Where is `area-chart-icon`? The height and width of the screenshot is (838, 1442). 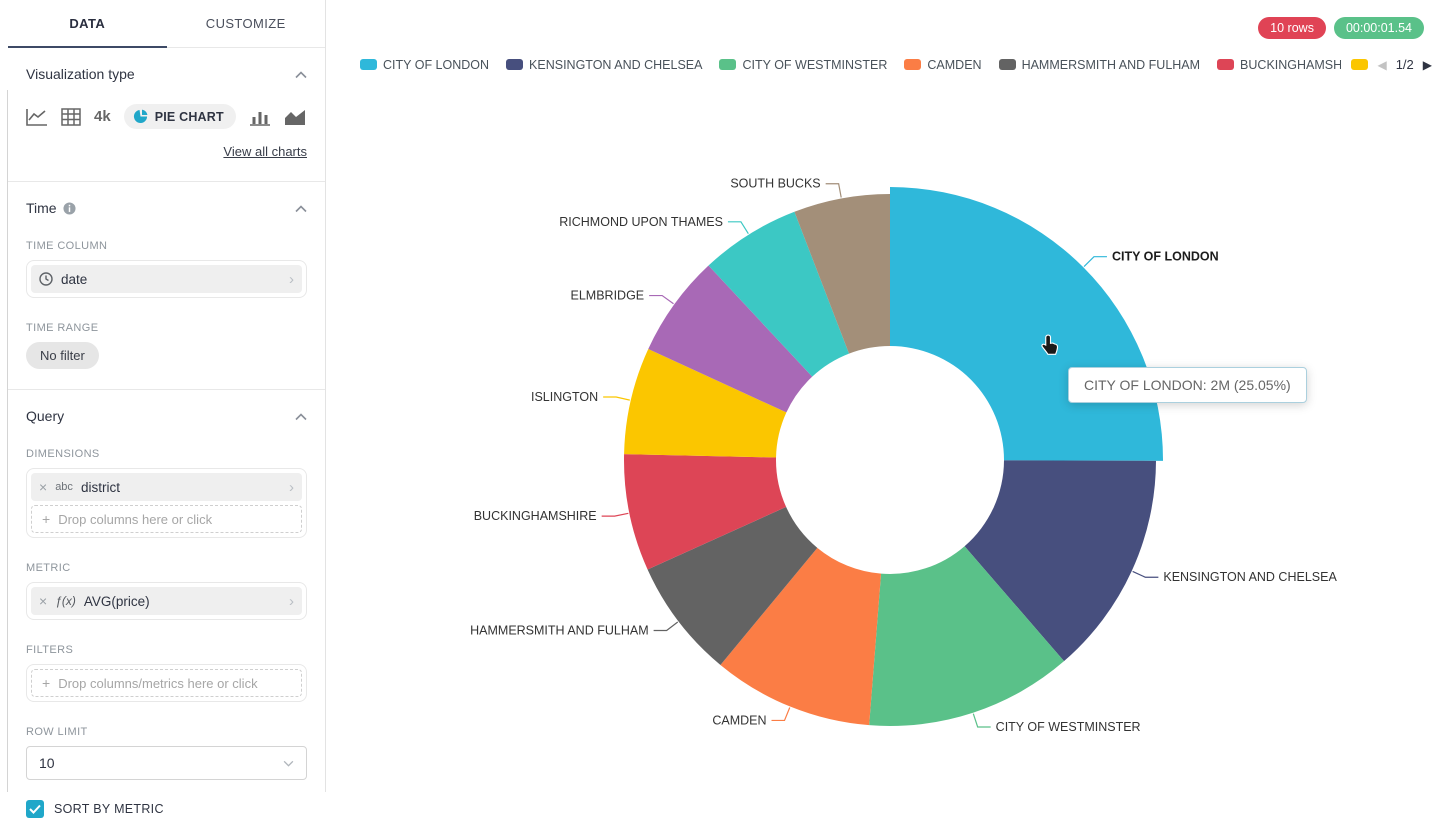 area-chart-icon is located at coordinates (295, 117).